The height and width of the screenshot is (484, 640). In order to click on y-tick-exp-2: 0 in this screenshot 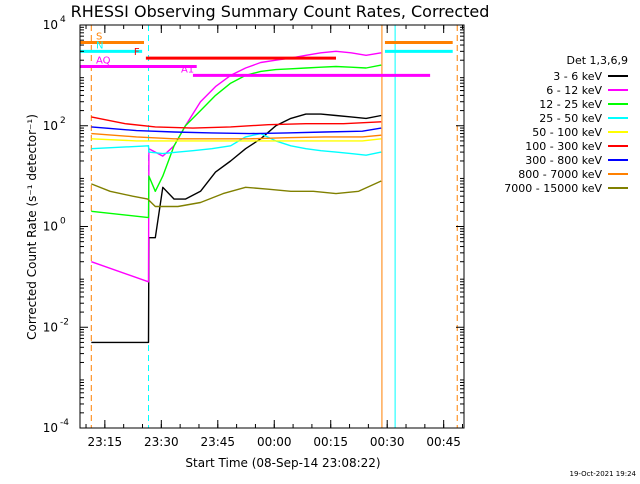, I will do `click(63, 222)`.